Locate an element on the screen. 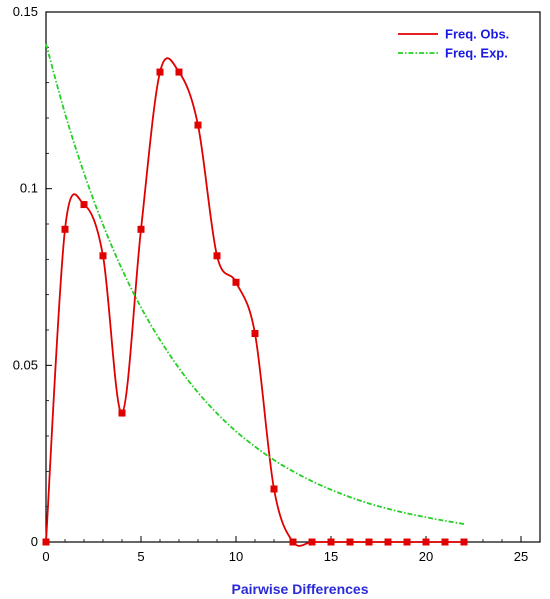 This screenshot has width=550, height=599. legend-label-observed: Freq. Obs. is located at coordinates (477, 34).